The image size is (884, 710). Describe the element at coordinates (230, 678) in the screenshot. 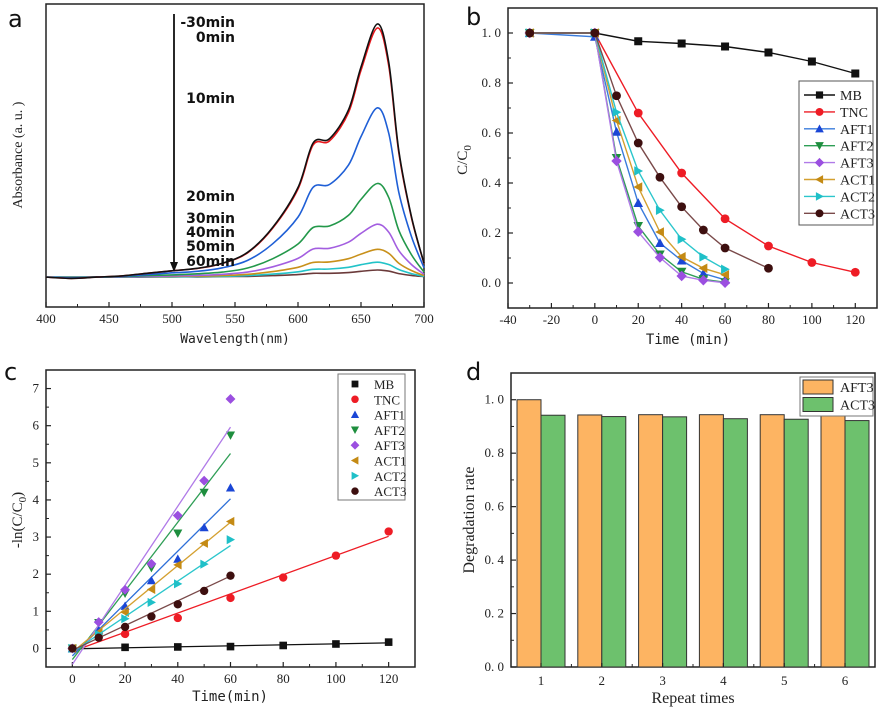

I see `panel-c-x-tick-label: 60` at that location.